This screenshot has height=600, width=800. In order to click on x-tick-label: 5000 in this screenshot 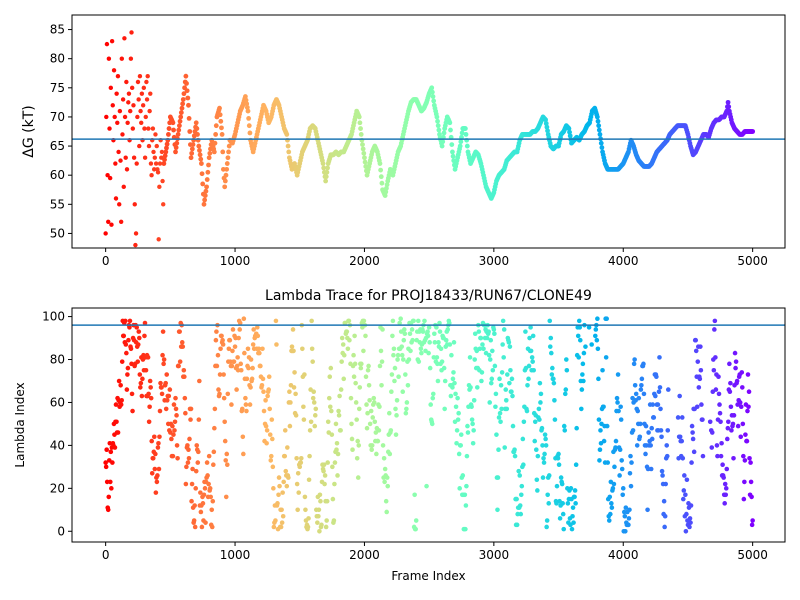, I will do `click(752, 261)`.